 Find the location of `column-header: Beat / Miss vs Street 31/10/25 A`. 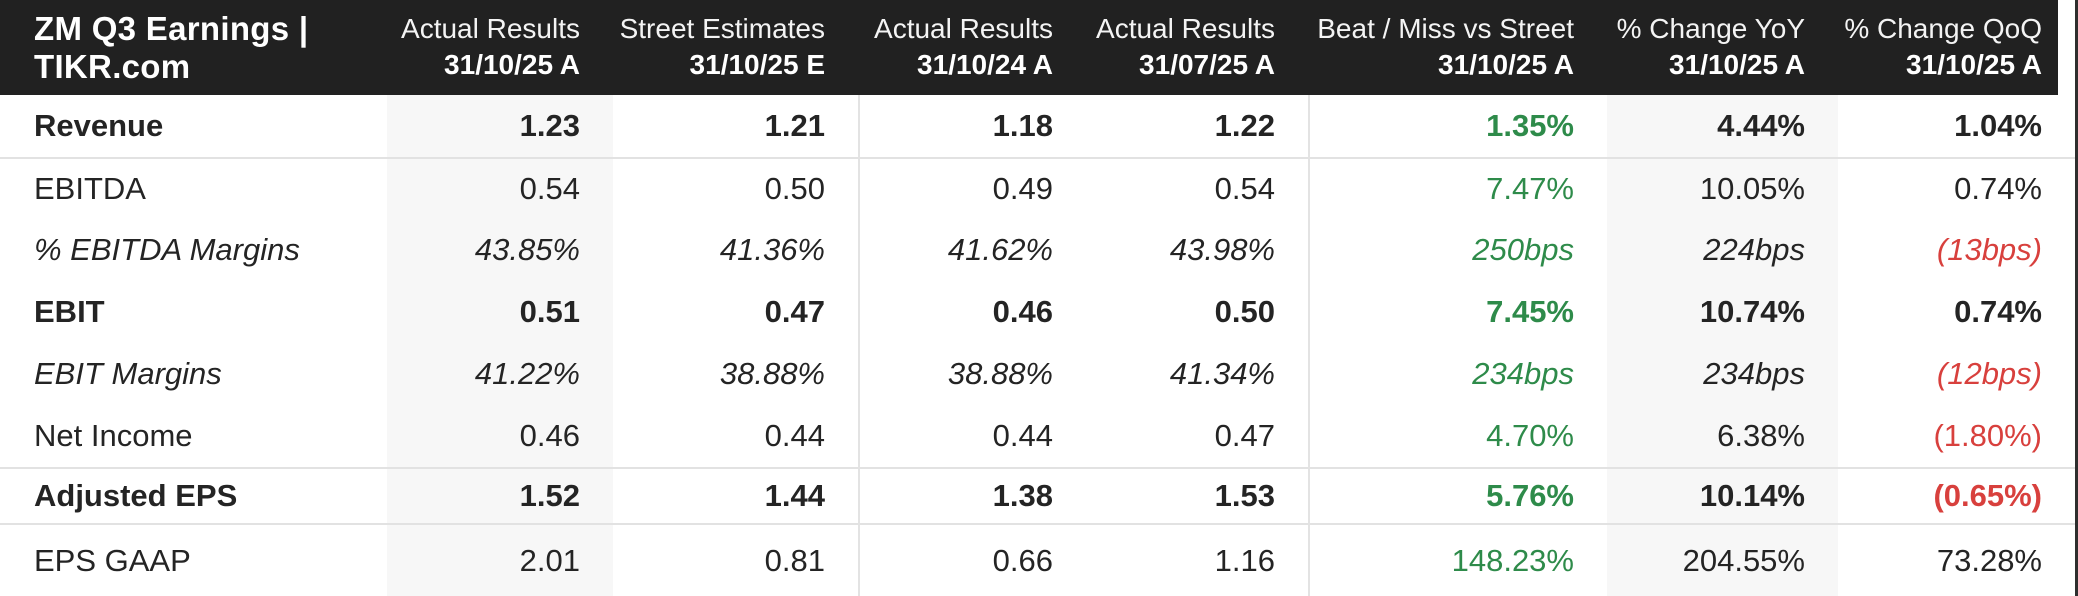

column-header: Beat / Miss vs Street 31/10/25 A is located at coordinates (1457, 47).